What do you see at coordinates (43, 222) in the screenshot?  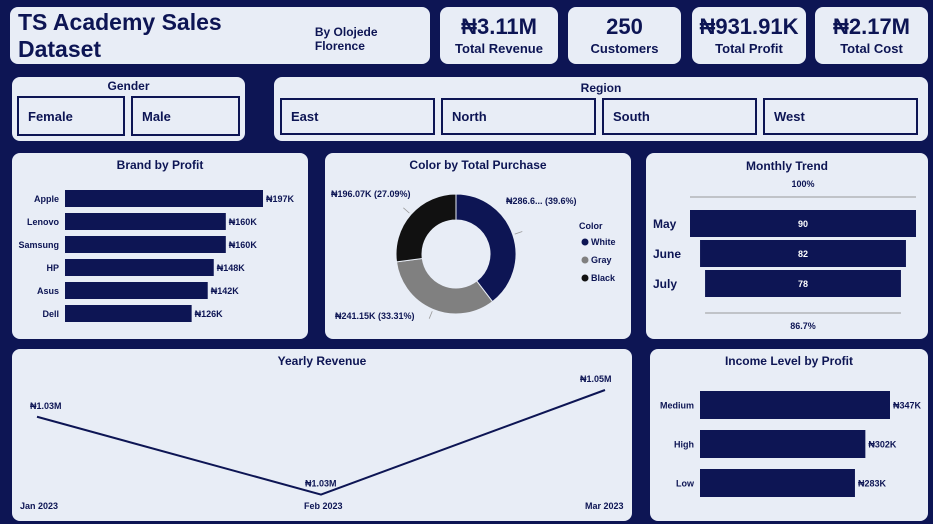 I see `category-label: Lenovo` at bounding box center [43, 222].